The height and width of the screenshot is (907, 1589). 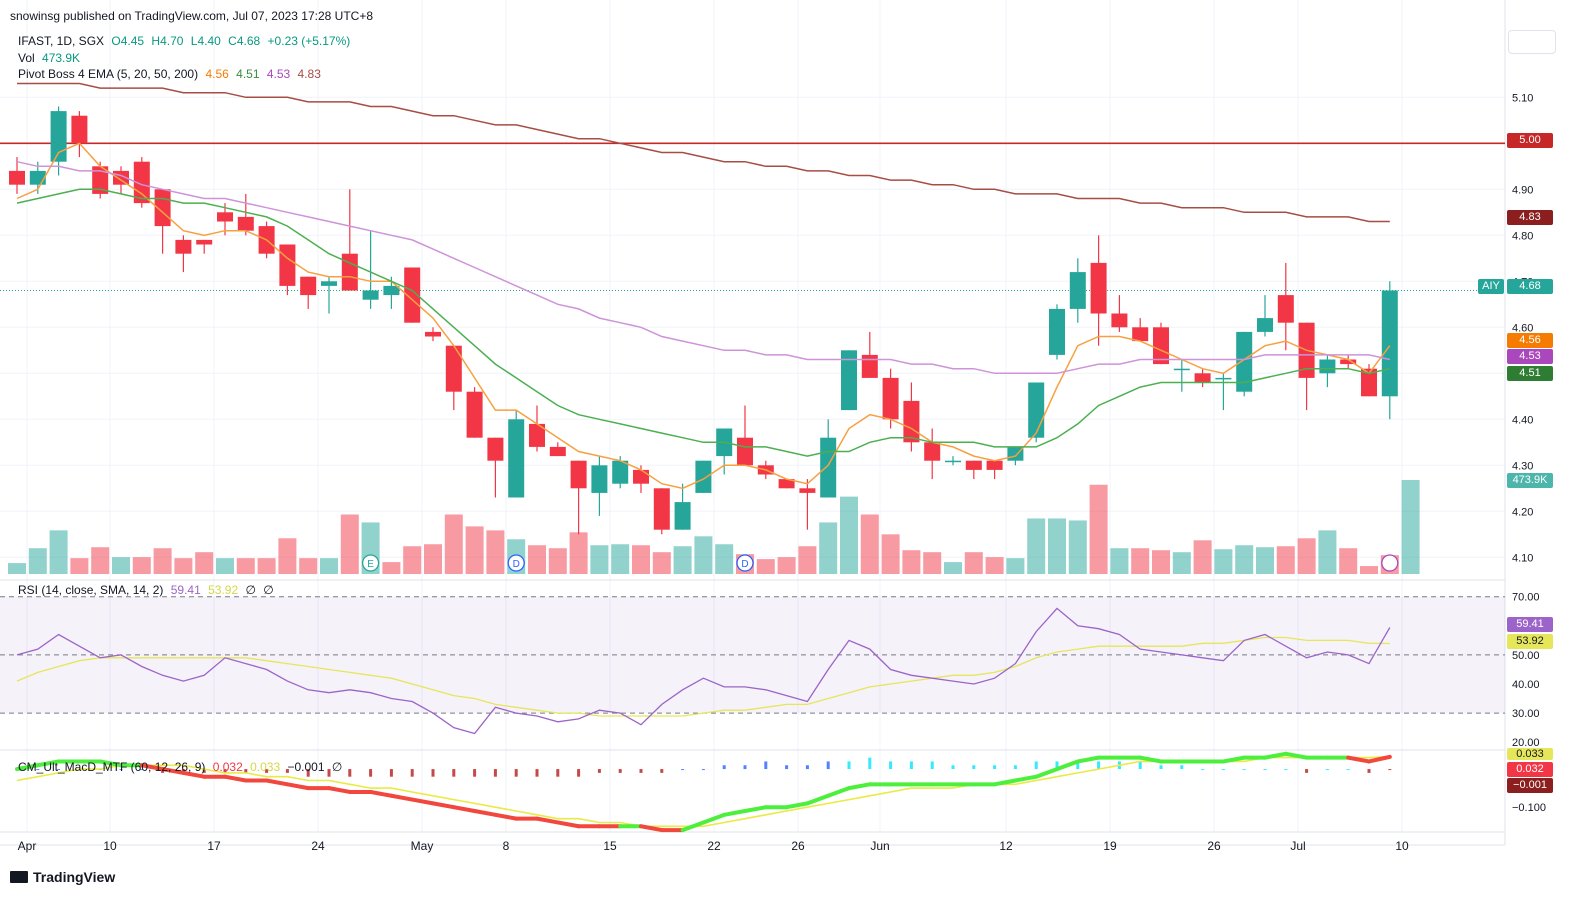 What do you see at coordinates (217, 74) in the screenshot?
I see `ema5-value: 4.56` at bounding box center [217, 74].